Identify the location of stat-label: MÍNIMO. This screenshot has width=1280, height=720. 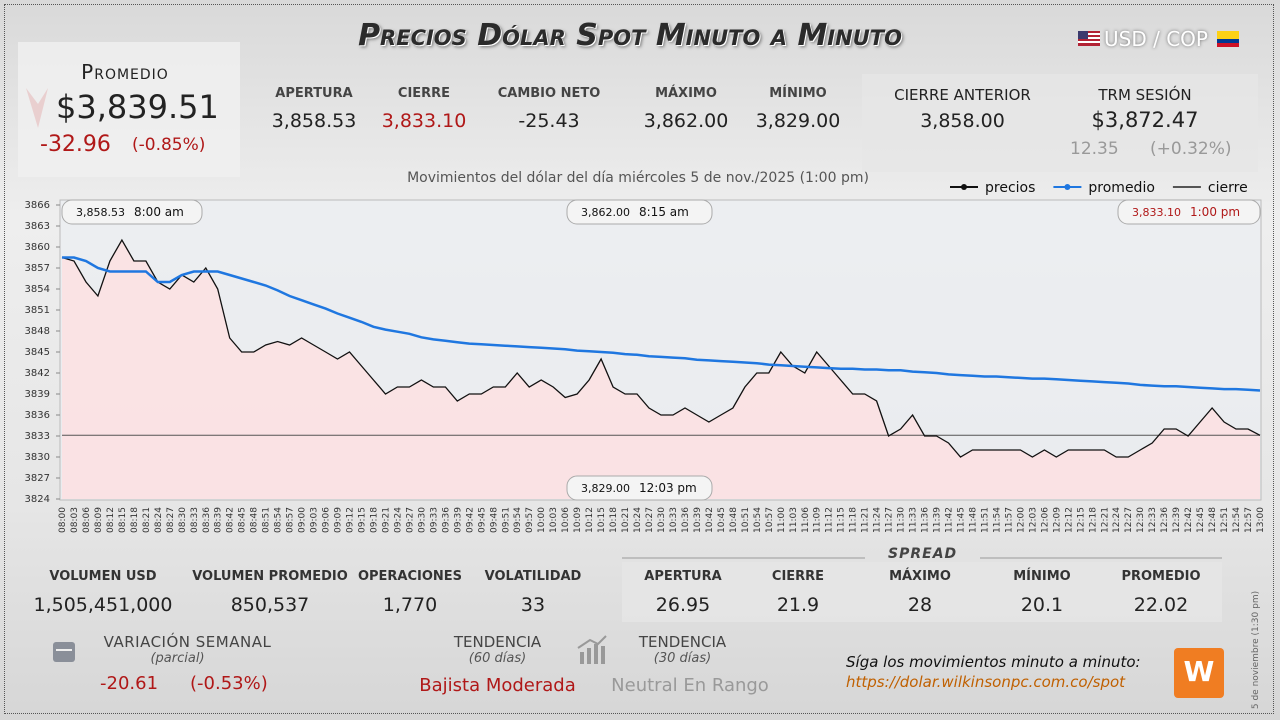
(798, 93).